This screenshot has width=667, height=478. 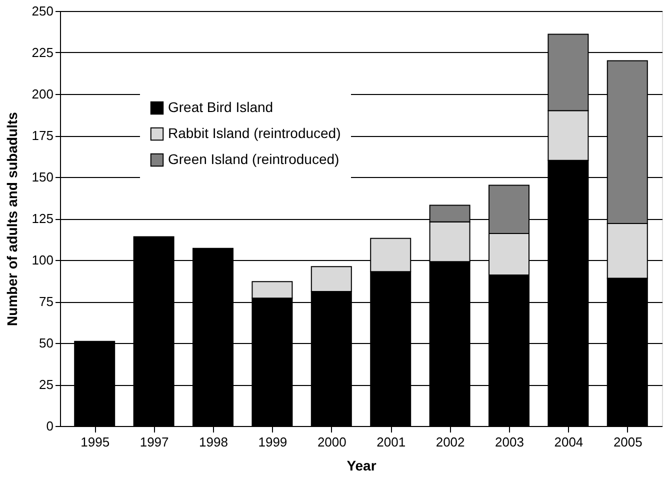 I want to click on y-tick-label: 100, so click(x=43, y=260).